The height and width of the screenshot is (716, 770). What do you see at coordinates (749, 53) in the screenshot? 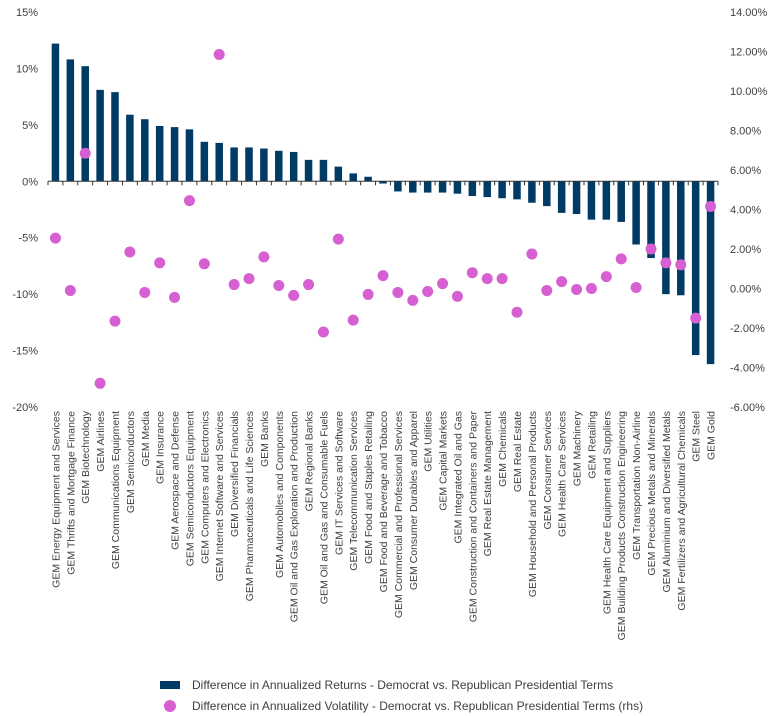
I see `y-right-tick-label: 12.00%` at bounding box center [749, 53].